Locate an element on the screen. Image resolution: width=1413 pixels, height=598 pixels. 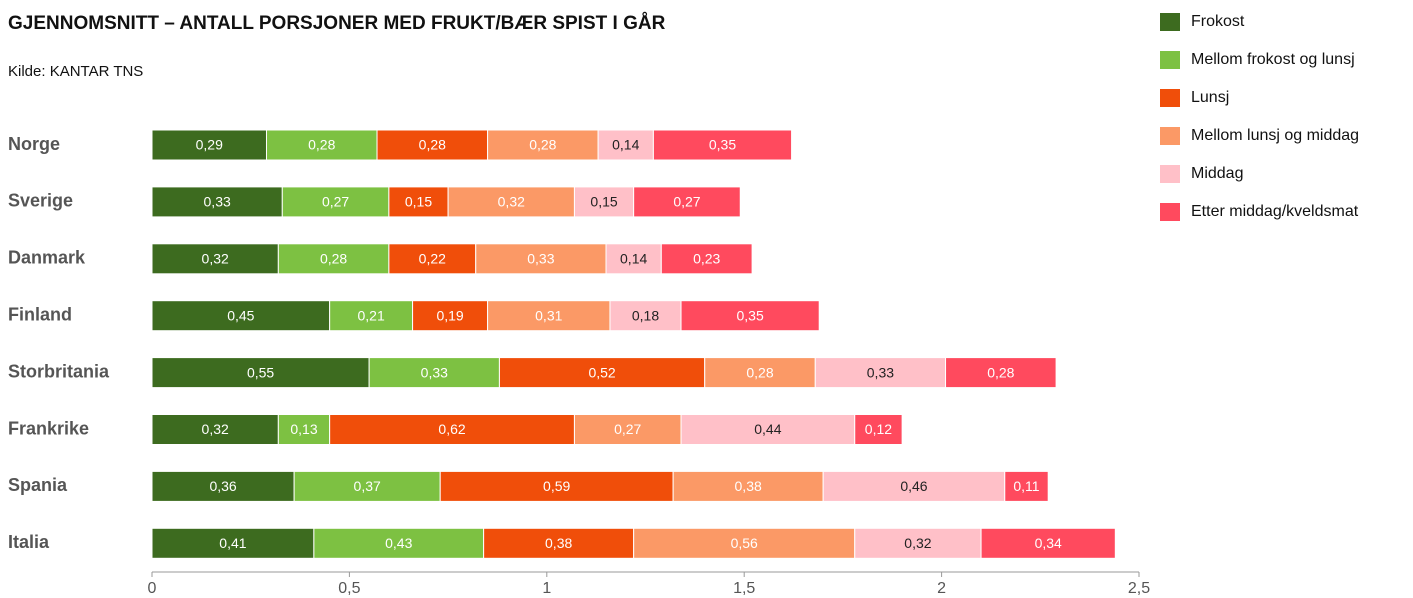
y-tick-label: Danmark is located at coordinates (47, 258).